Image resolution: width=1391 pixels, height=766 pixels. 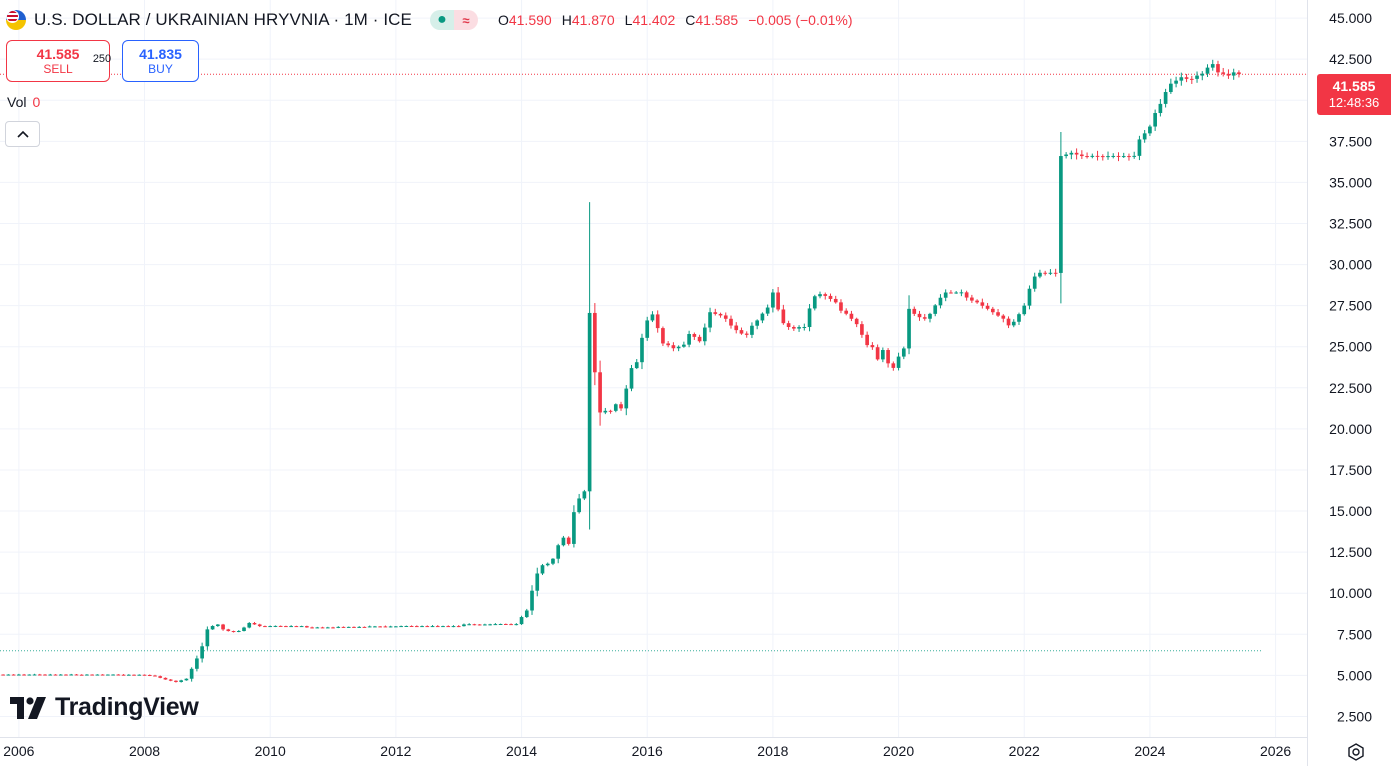 I want to click on delayed-data-icon: ≈, so click(x=465, y=20).